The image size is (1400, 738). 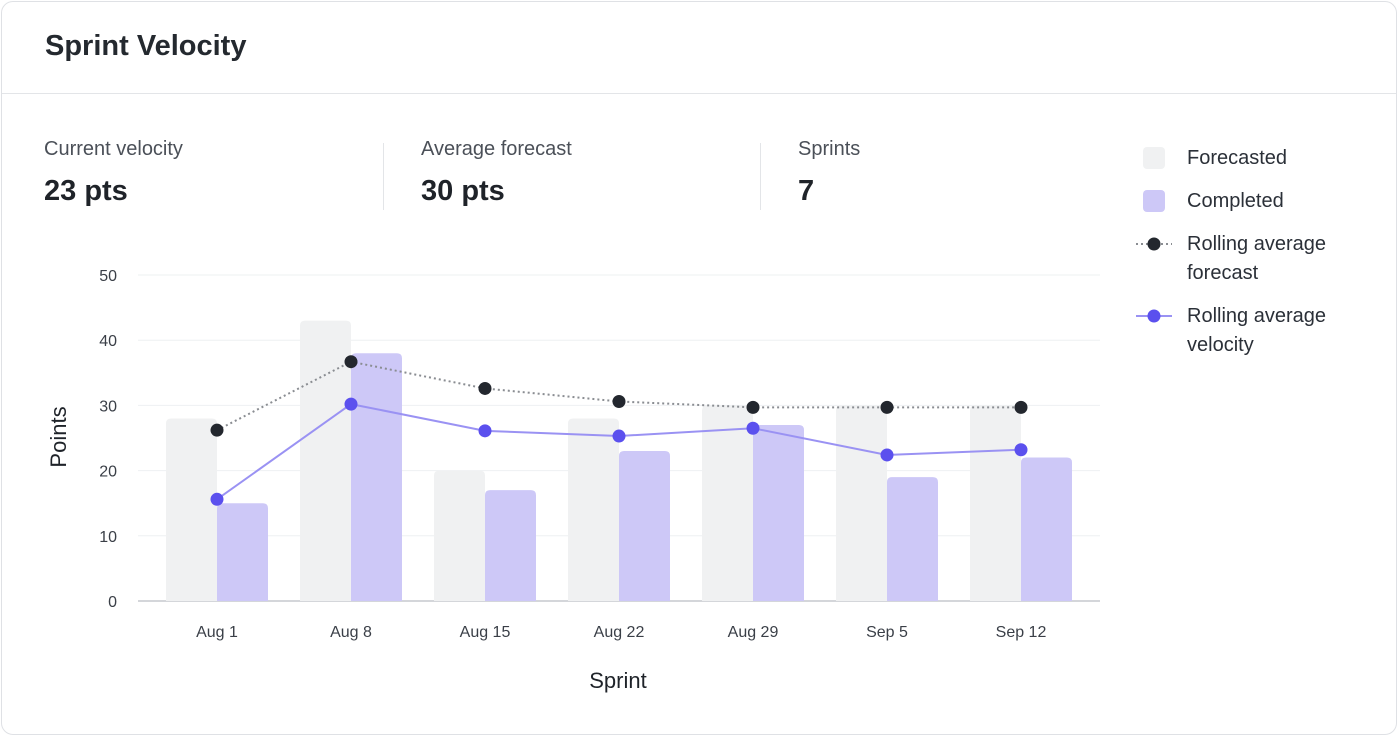 What do you see at coordinates (829, 173) in the screenshot?
I see `stat-sprints: Sprints 7` at bounding box center [829, 173].